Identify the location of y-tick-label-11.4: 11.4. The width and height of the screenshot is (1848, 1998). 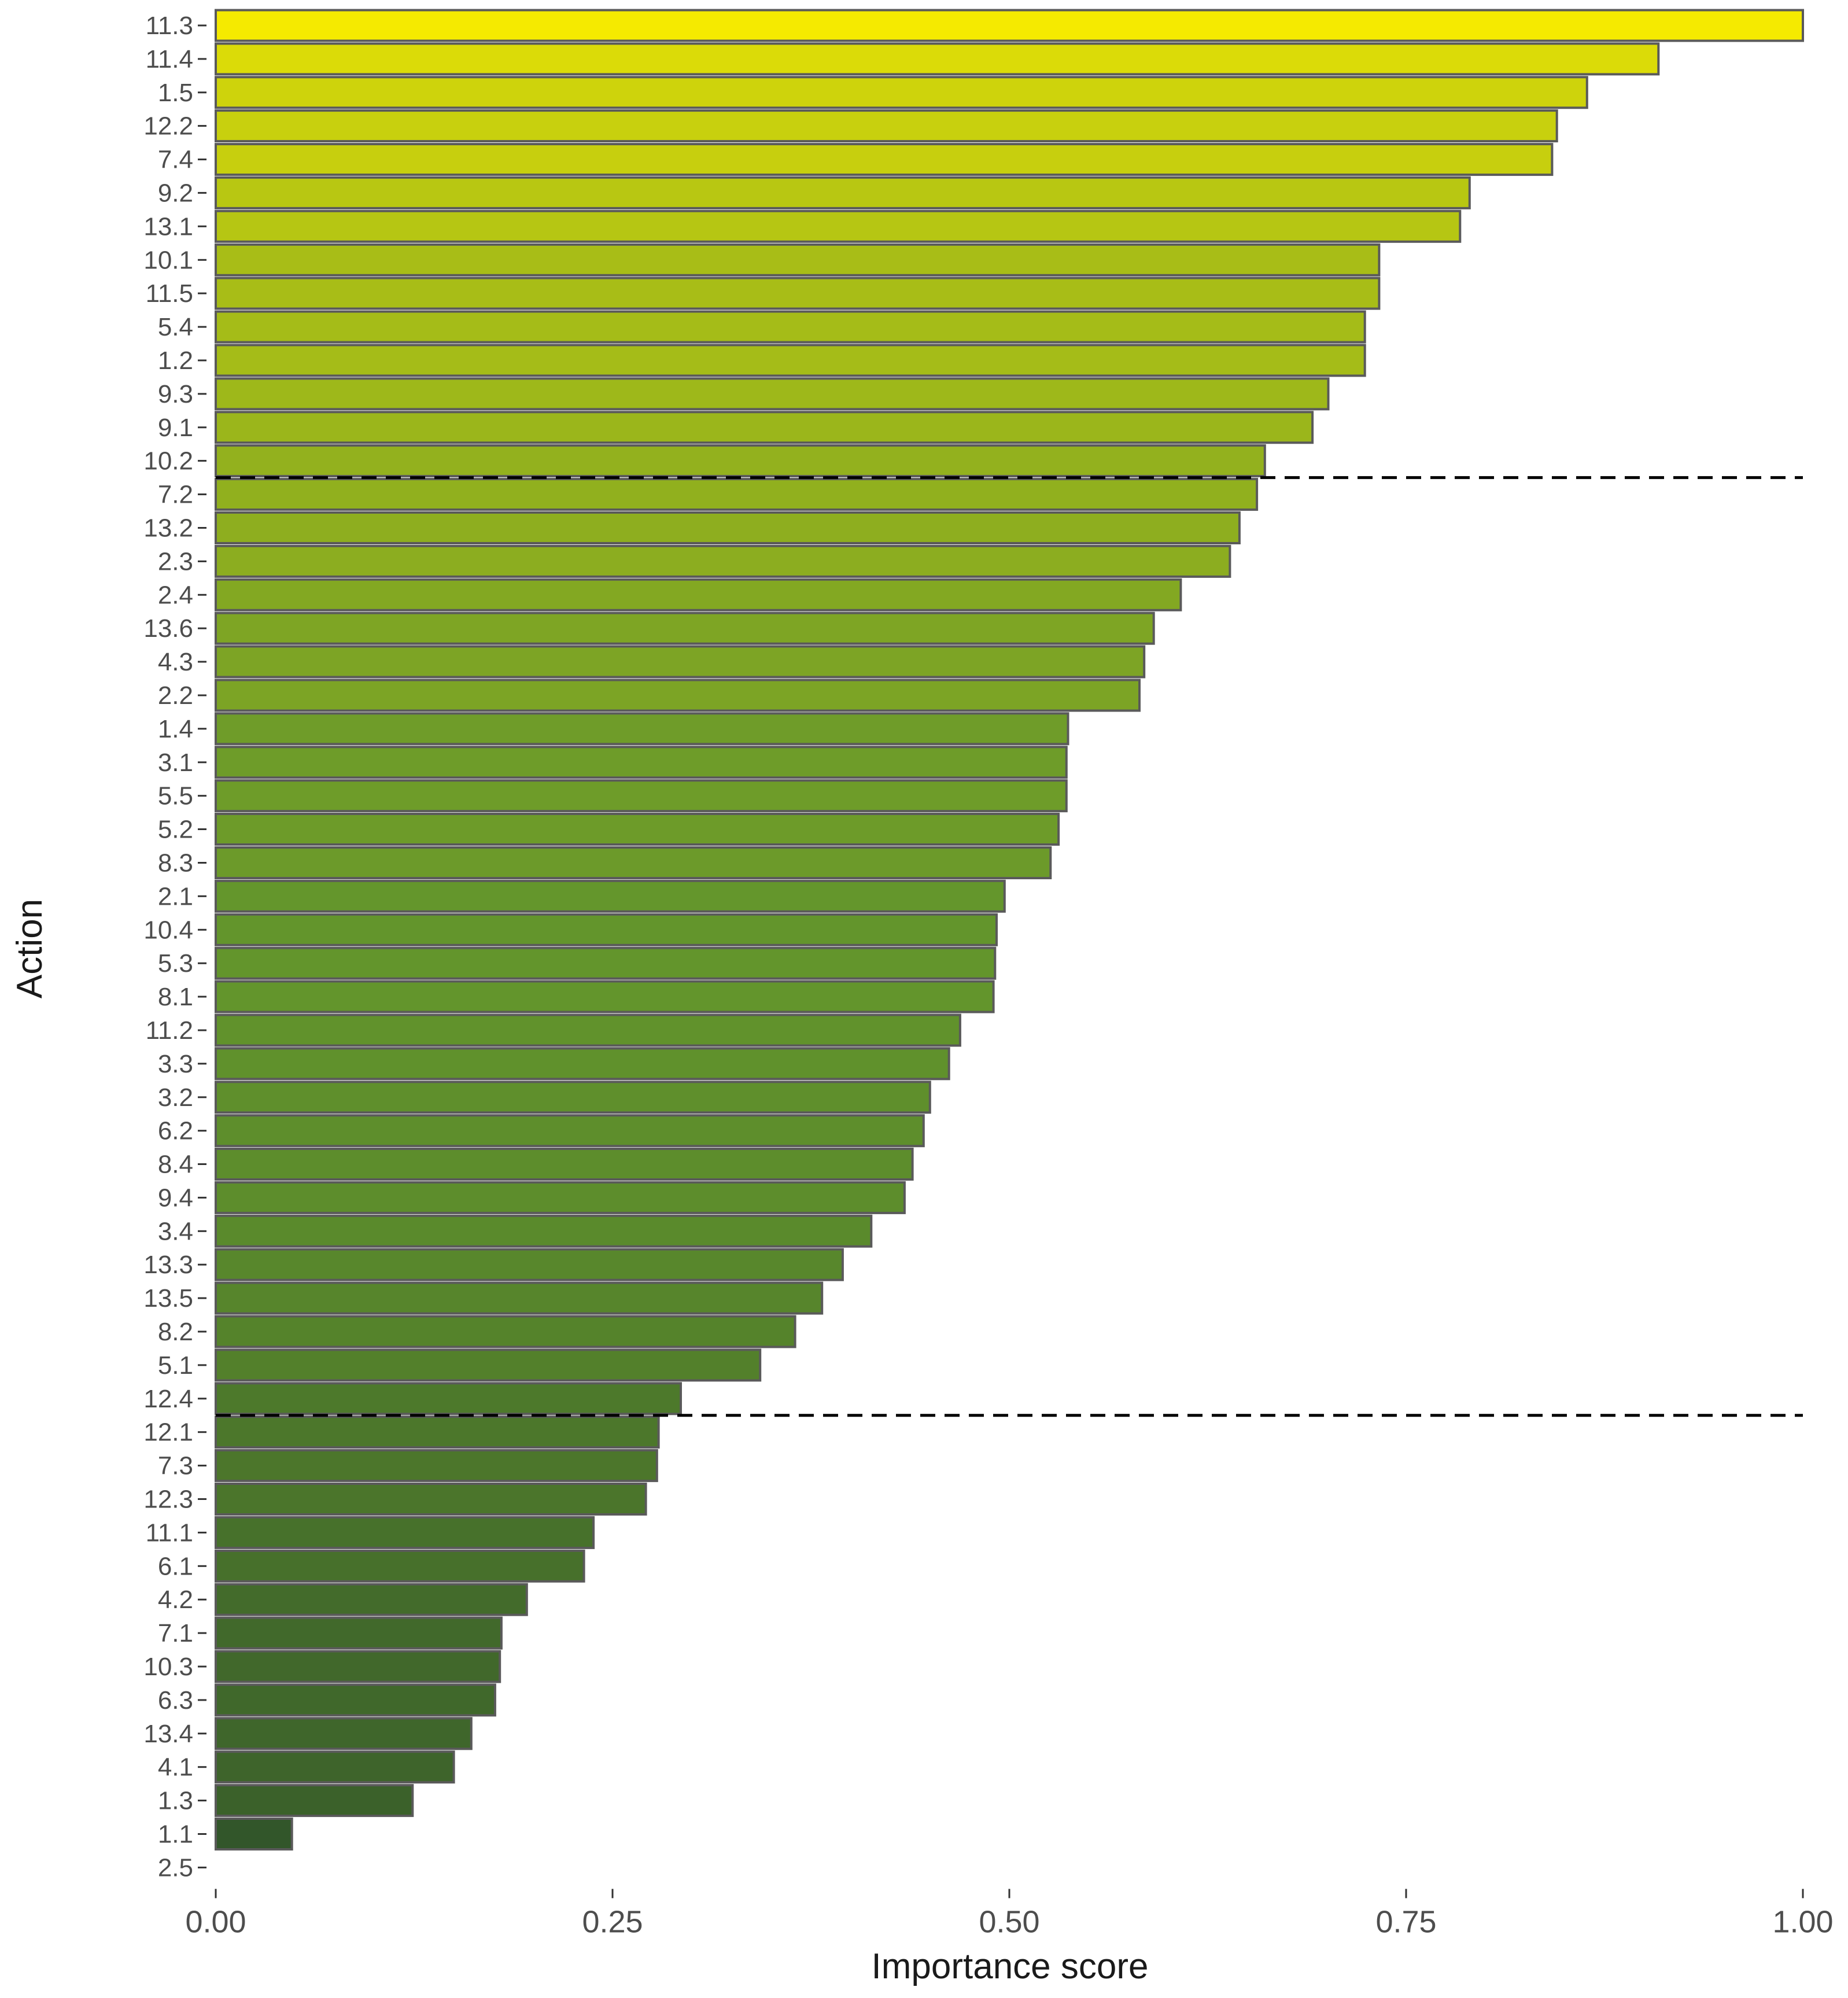
(170, 59).